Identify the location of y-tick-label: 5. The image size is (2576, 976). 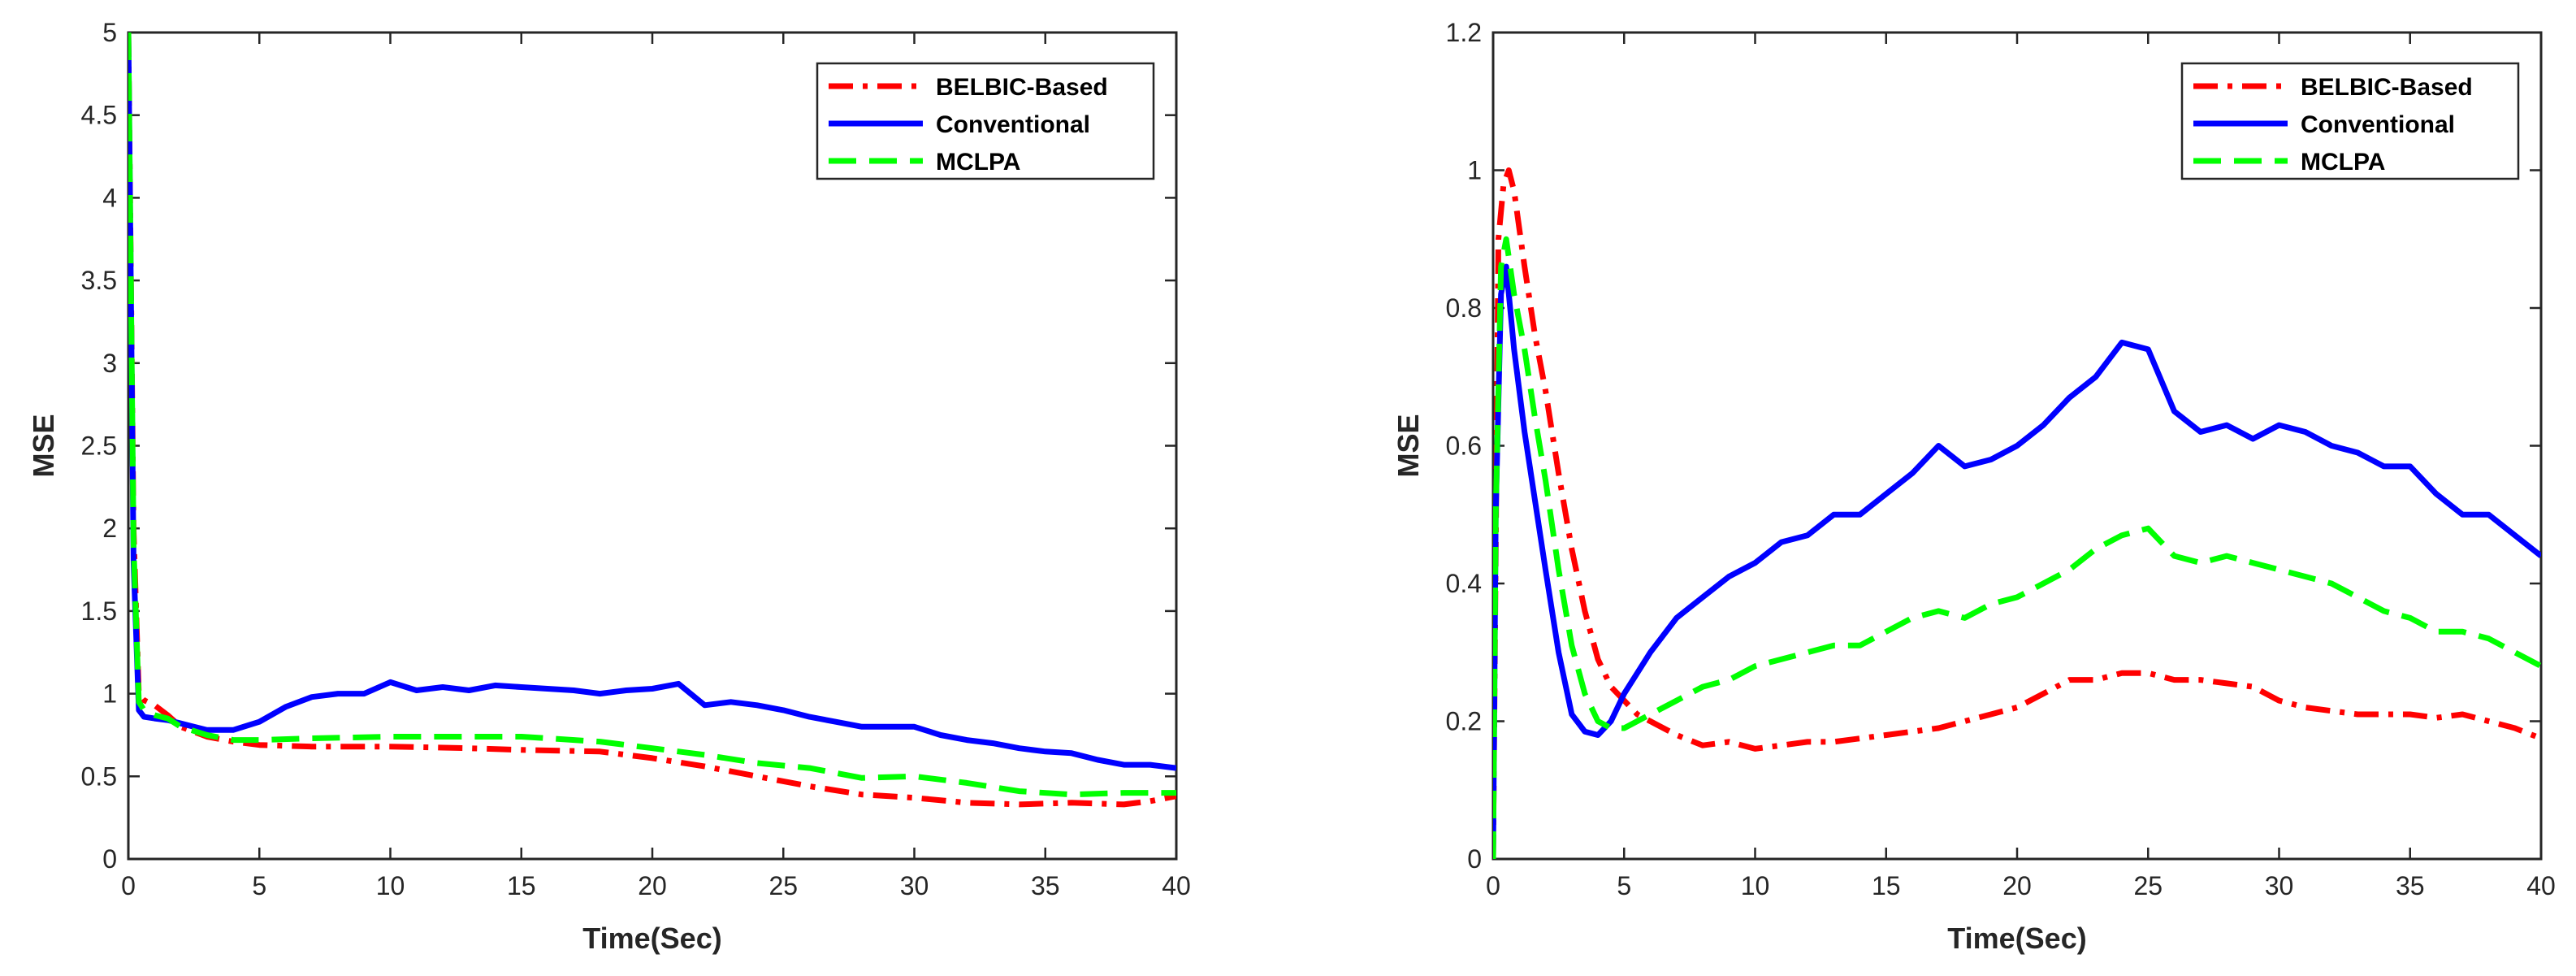
(109, 32).